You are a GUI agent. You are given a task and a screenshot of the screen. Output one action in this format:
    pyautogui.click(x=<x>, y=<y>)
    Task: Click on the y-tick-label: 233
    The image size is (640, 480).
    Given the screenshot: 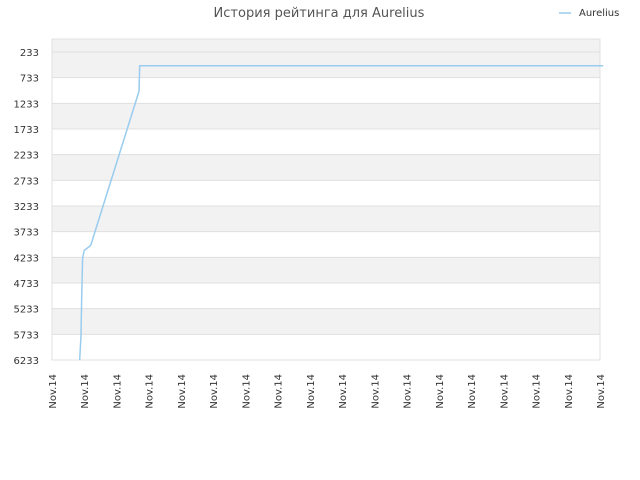 What is the action you would take?
    pyautogui.click(x=29, y=53)
    